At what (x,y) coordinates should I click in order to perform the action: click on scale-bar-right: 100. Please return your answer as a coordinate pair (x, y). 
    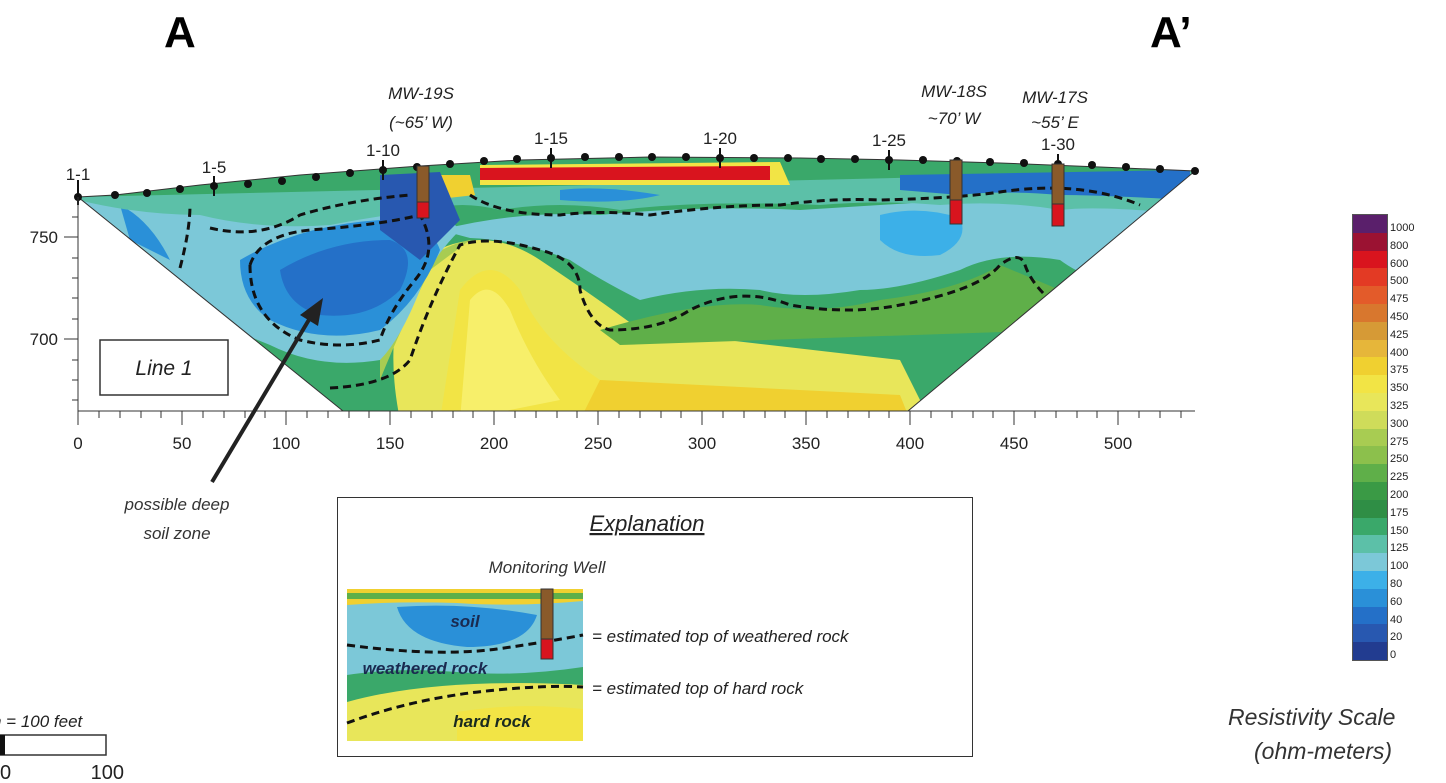
    Looking at the image, I should click on (107, 772).